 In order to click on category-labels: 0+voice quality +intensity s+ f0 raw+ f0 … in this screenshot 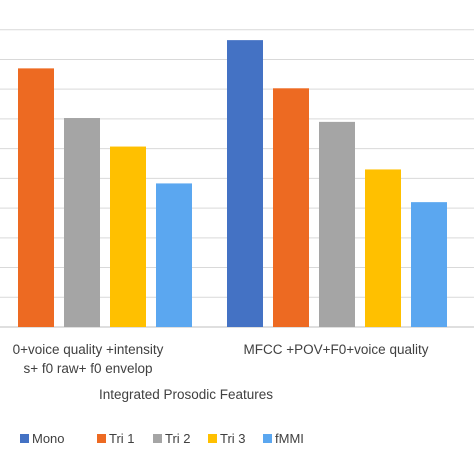, I will do `click(221, 359)`.